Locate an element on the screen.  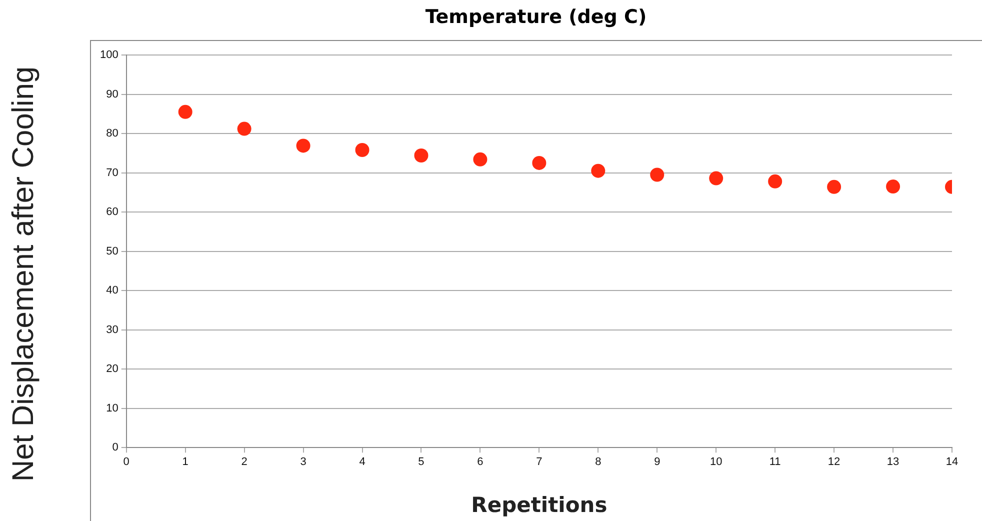
x-axis-title: Repetitions is located at coordinates (539, 504).